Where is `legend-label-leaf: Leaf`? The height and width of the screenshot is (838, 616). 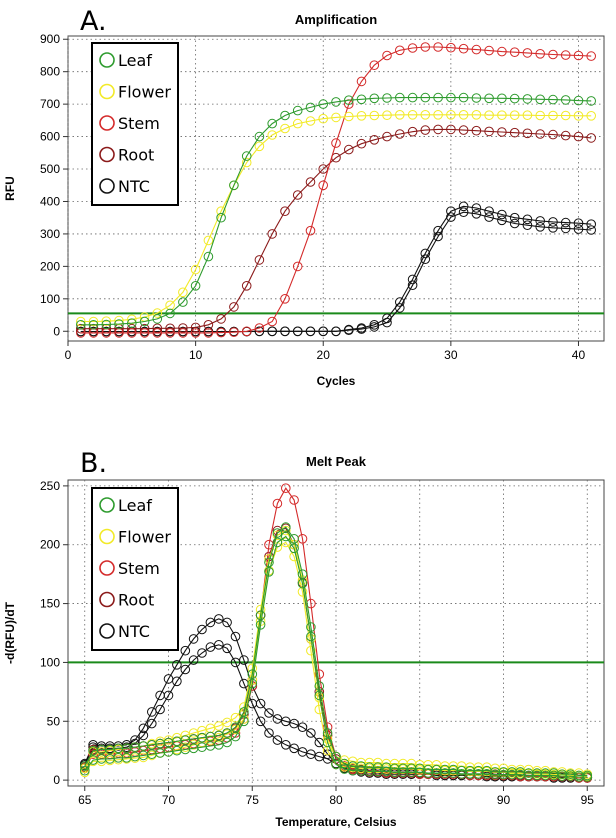 legend-label-leaf: Leaf is located at coordinates (135, 60).